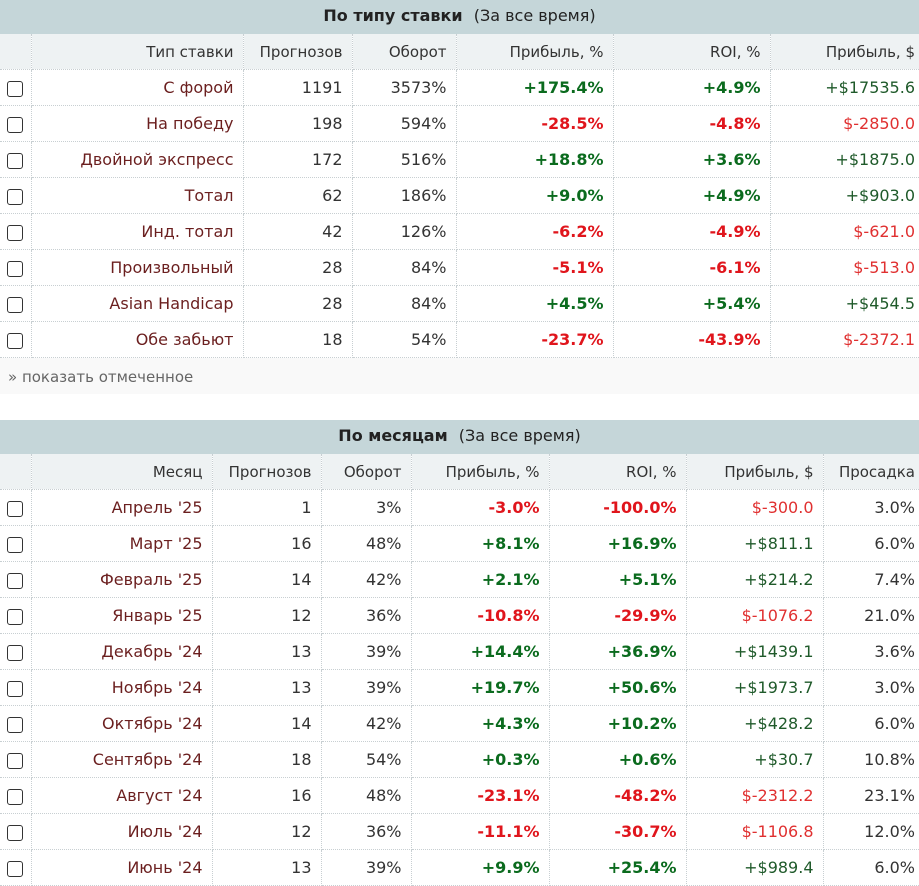 The height and width of the screenshot is (886, 919). Describe the element at coordinates (480, 687) in the screenshot. I see `profit-percent: +19.7%` at that location.